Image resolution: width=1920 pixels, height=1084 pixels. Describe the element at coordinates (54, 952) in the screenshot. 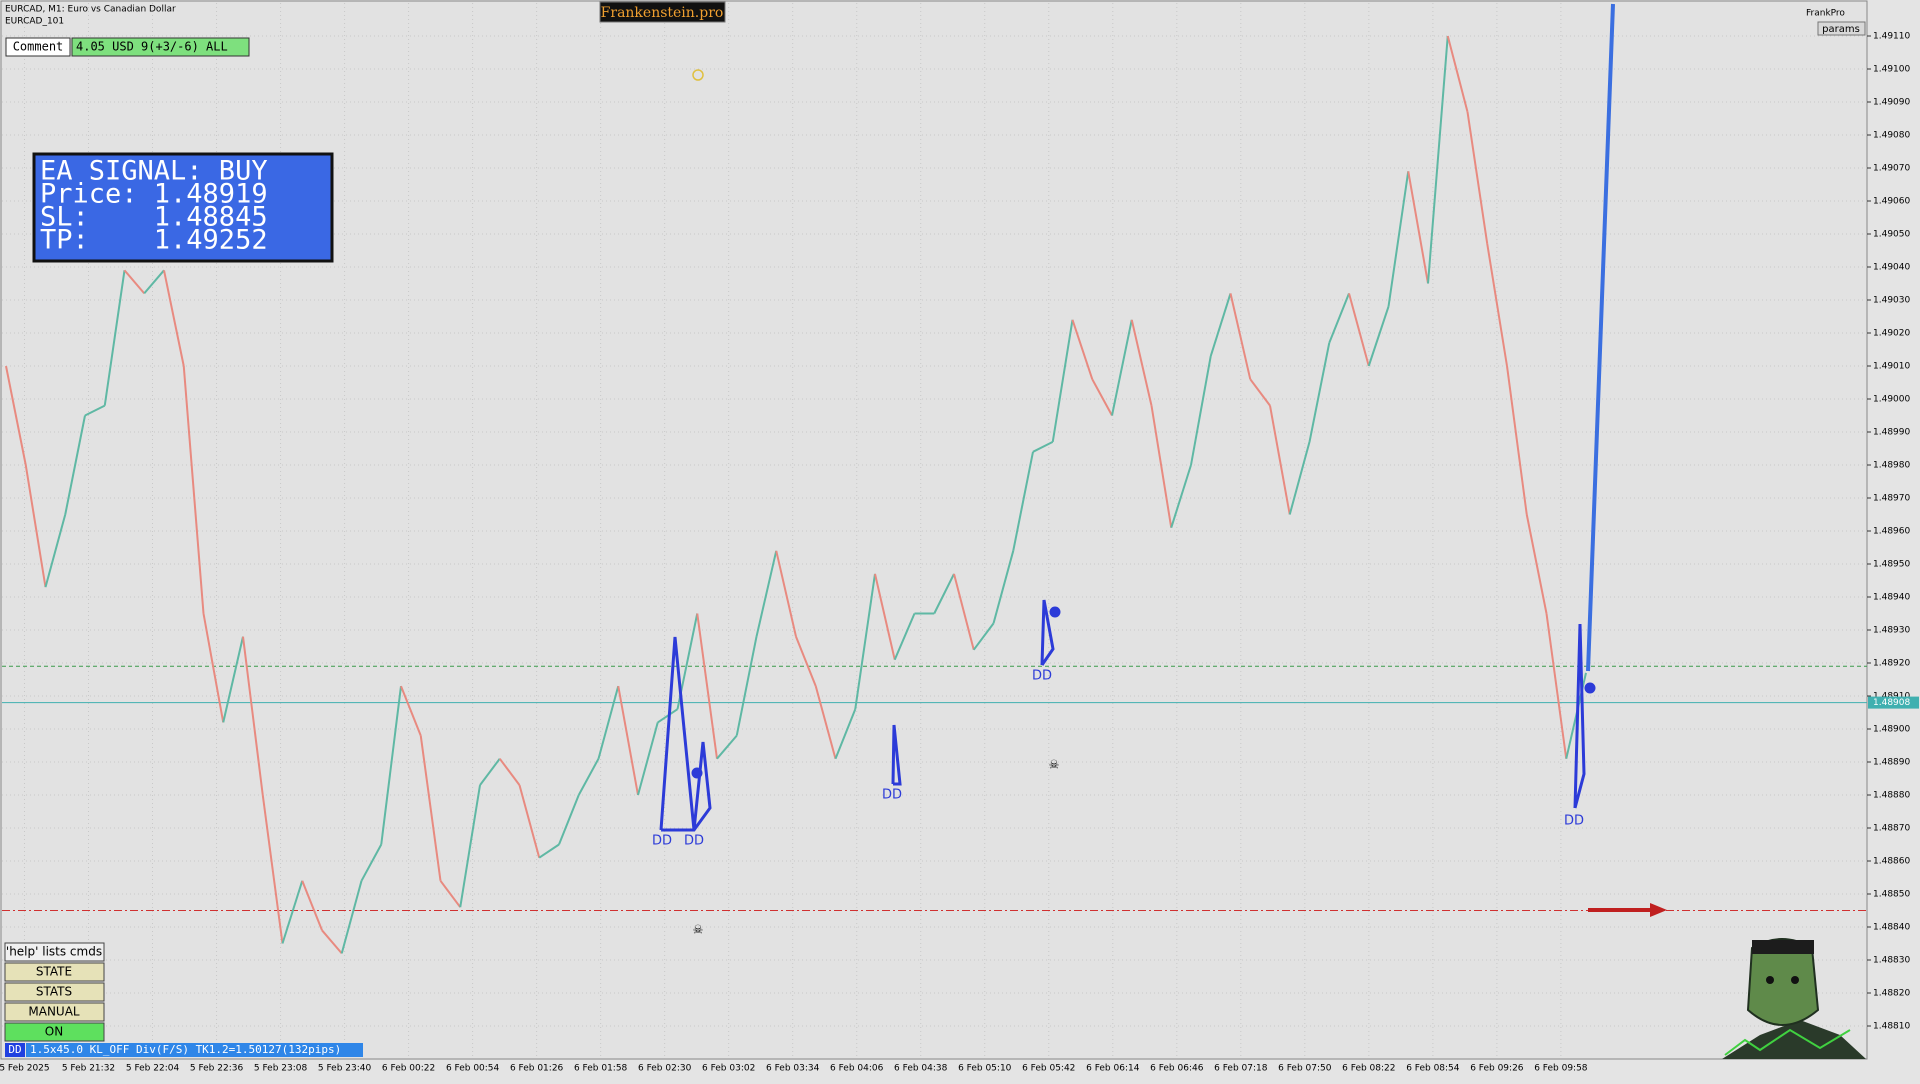

I see `help-button` at that location.